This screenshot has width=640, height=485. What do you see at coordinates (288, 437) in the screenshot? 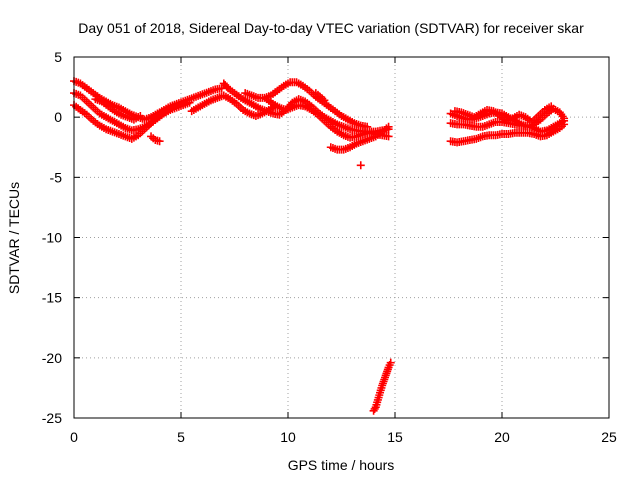
I see `x-tick-label: 10` at bounding box center [288, 437].